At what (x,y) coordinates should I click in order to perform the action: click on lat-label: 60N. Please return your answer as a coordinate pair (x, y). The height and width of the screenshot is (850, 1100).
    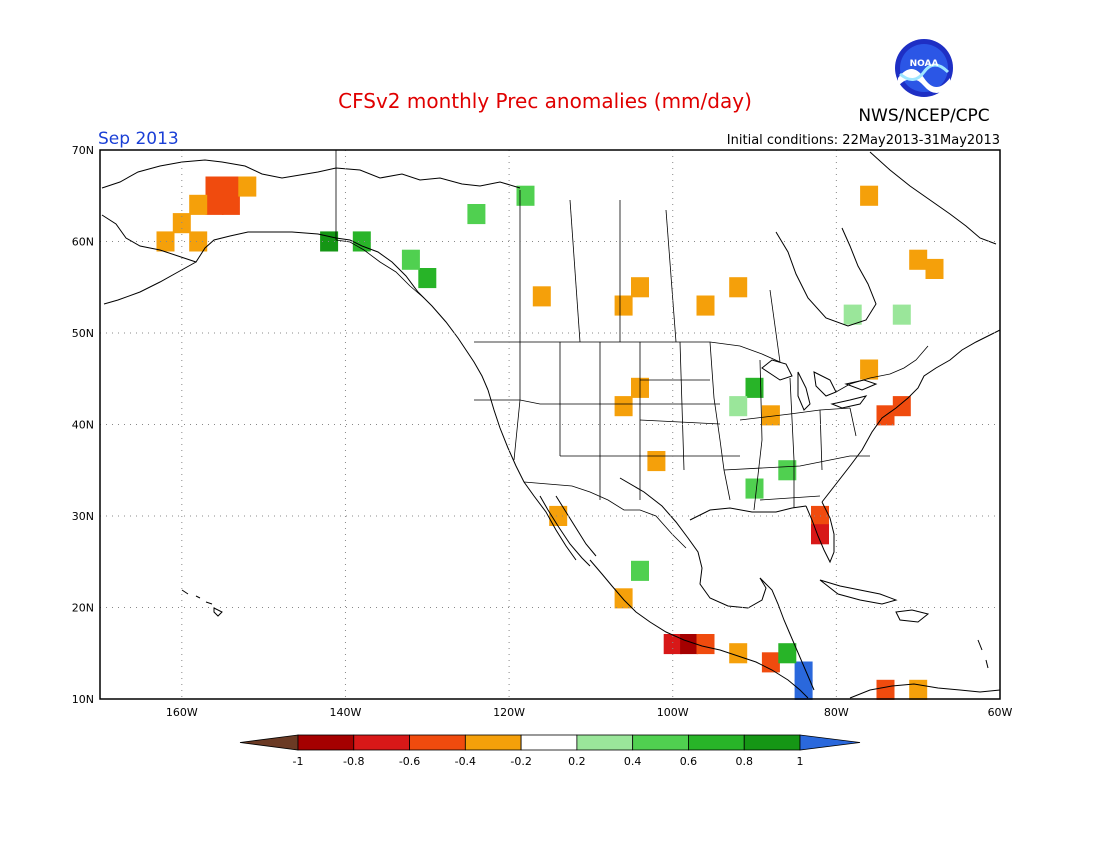
    Looking at the image, I should click on (83, 242).